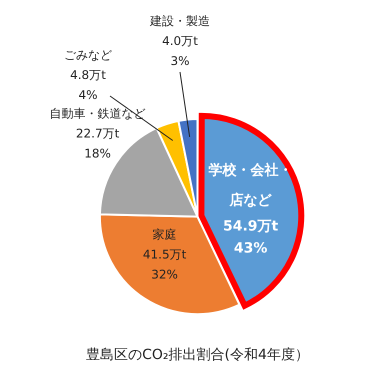 This screenshot has height=392, width=383. Describe the element at coordinates (179, 21) in the screenshot. I see `slice-label: 建設・製造` at that location.